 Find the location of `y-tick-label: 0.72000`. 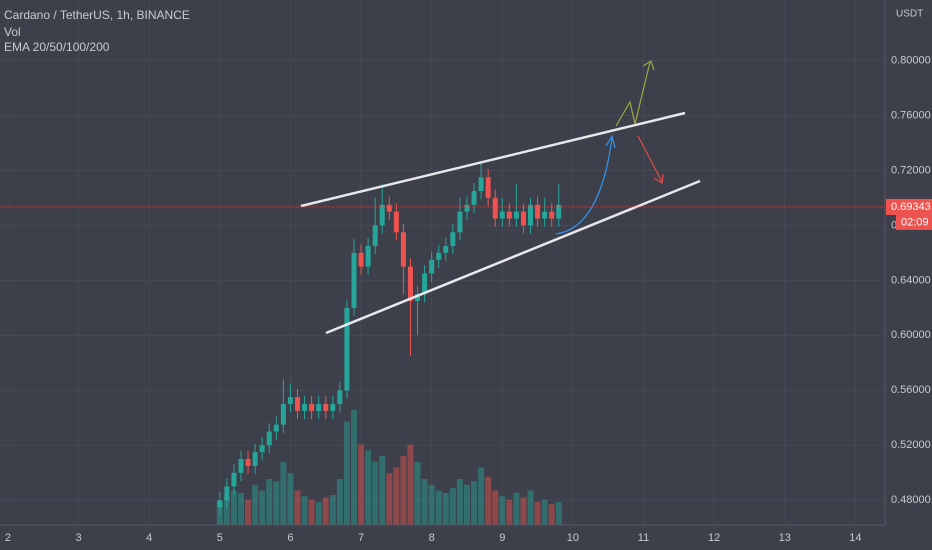

y-tick-label: 0.72000 is located at coordinates (911, 170).